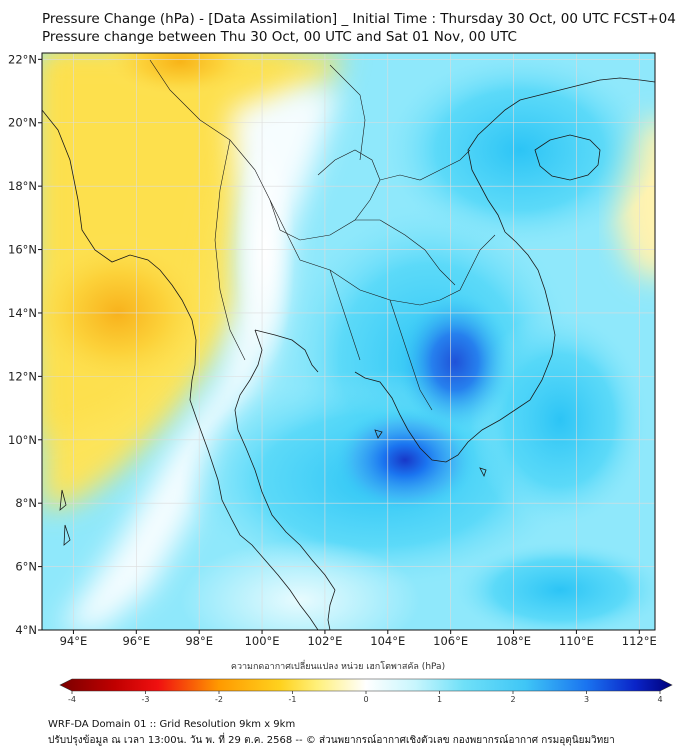 This screenshot has width=676, height=756. What do you see at coordinates (576, 641) in the screenshot?
I see `lon-tick-label: 110°E` at bounding box center [576, 641].